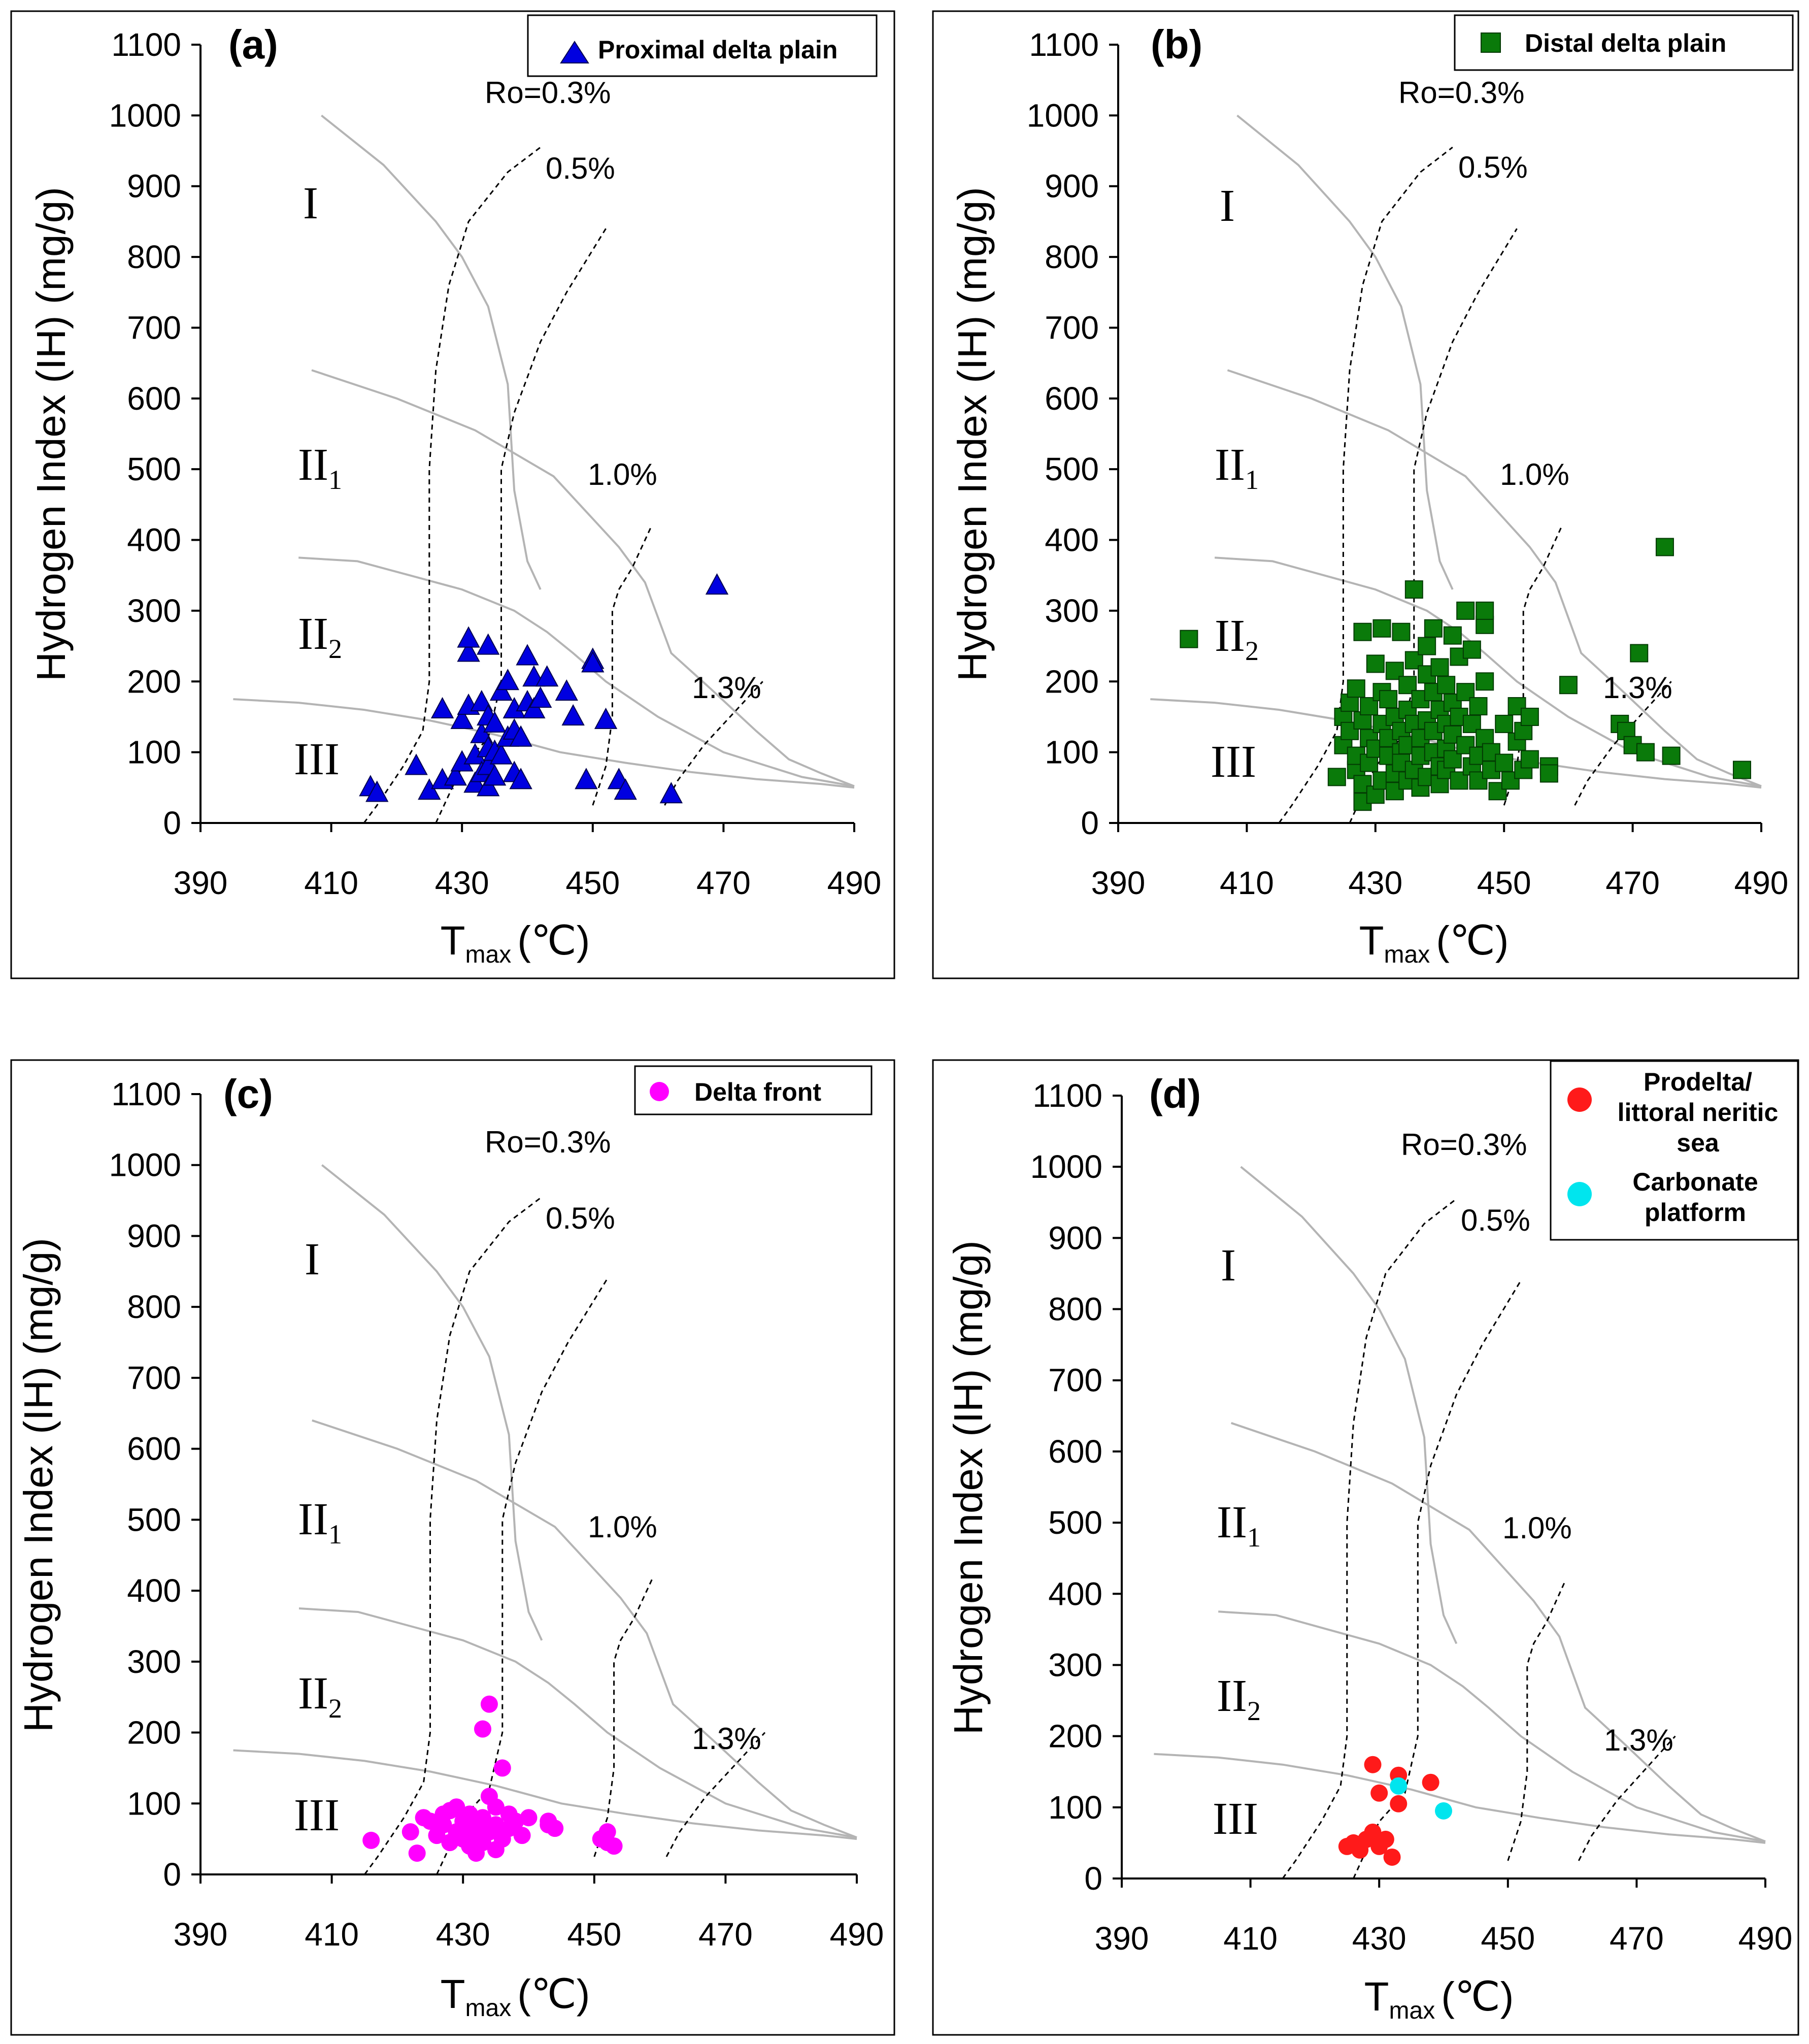  Describe the element at coordinates (1579, 1099) in the screenshot. I see `legend-marker-circle-red` at that location.